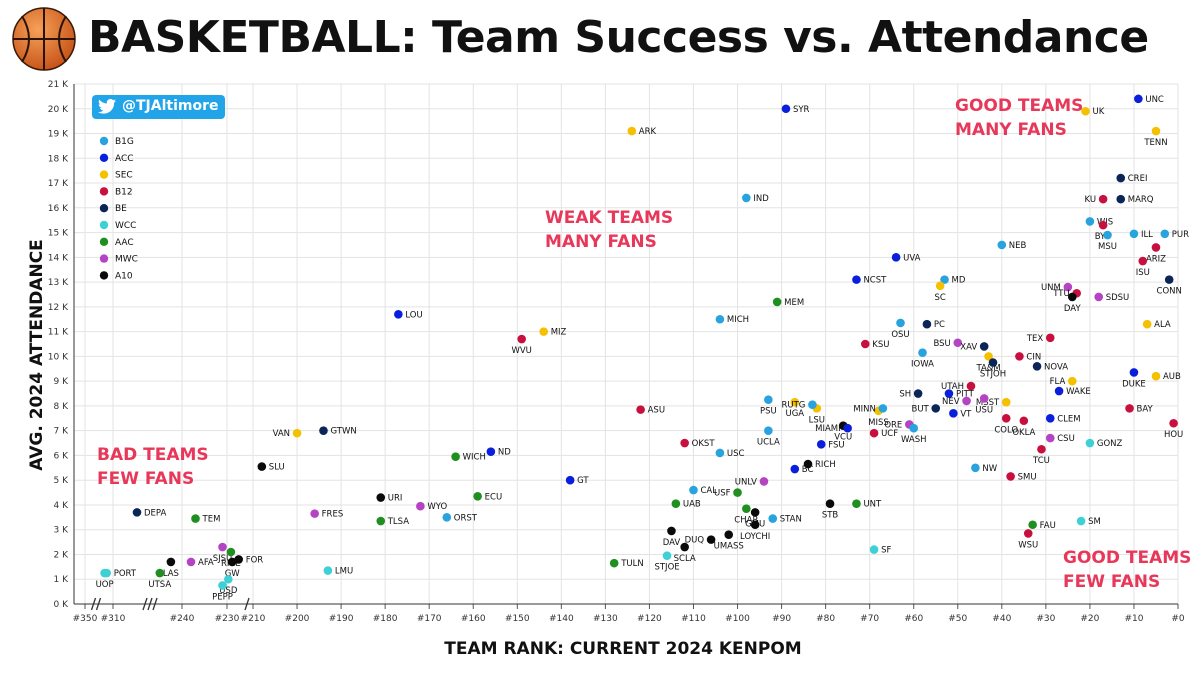  I want to click on point-depa, so click(137, 512).